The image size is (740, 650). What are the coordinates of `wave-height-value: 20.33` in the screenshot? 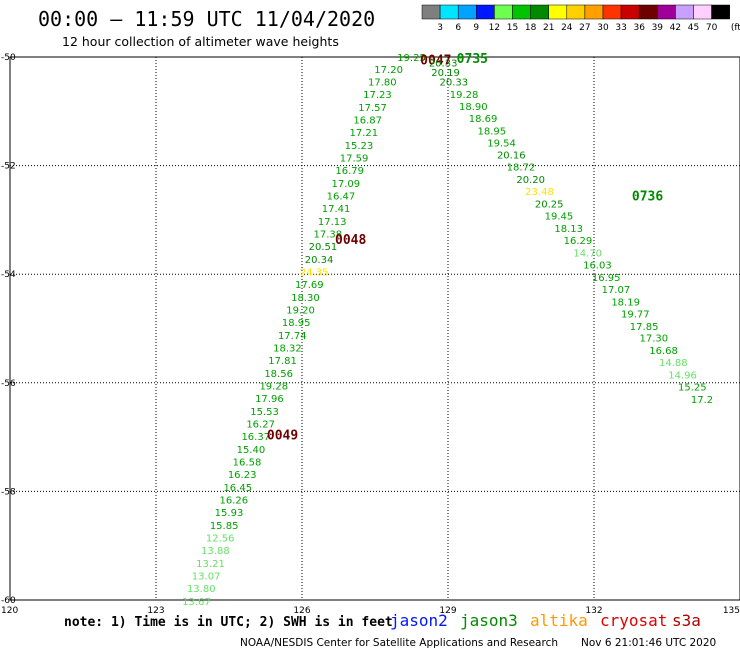 It's located at (443, 63).